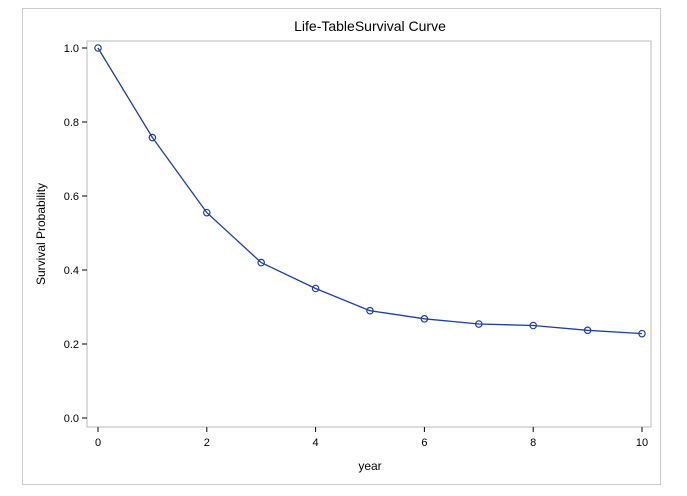  What do you see at coordinates (98, 443) in the screenshot?
I see `x-tick-label: 0` at bounding box center [98, 443].